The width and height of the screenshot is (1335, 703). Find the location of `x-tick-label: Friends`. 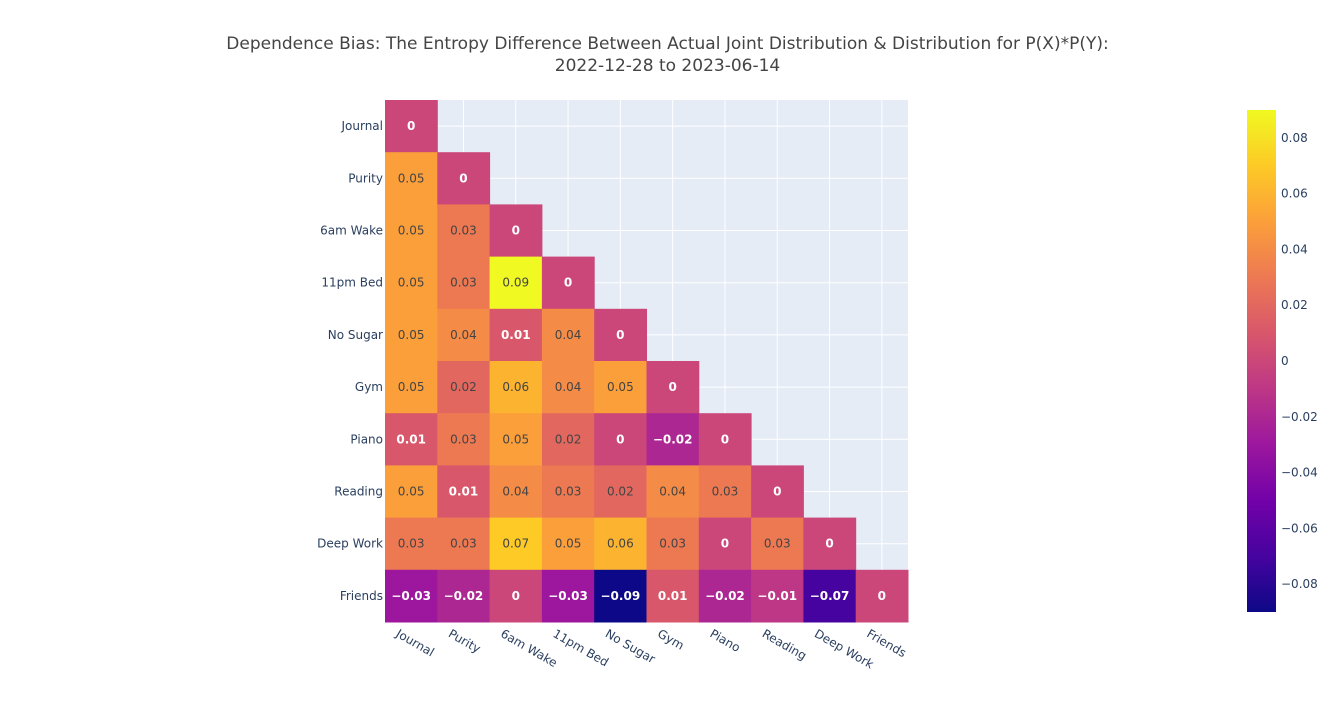

x-tick-label: Friends is located at coordinates (886, 643).